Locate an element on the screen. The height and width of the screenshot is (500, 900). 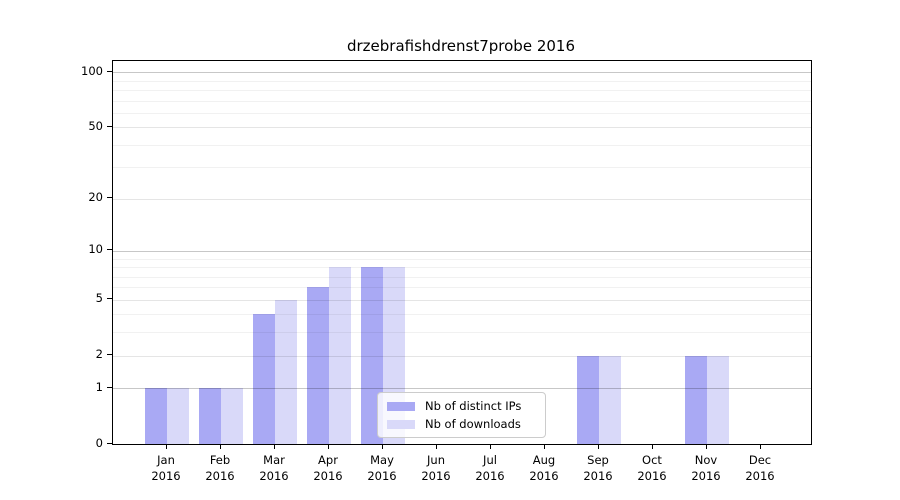
x-tick-mark-aug is located at coordinates (544, 446).